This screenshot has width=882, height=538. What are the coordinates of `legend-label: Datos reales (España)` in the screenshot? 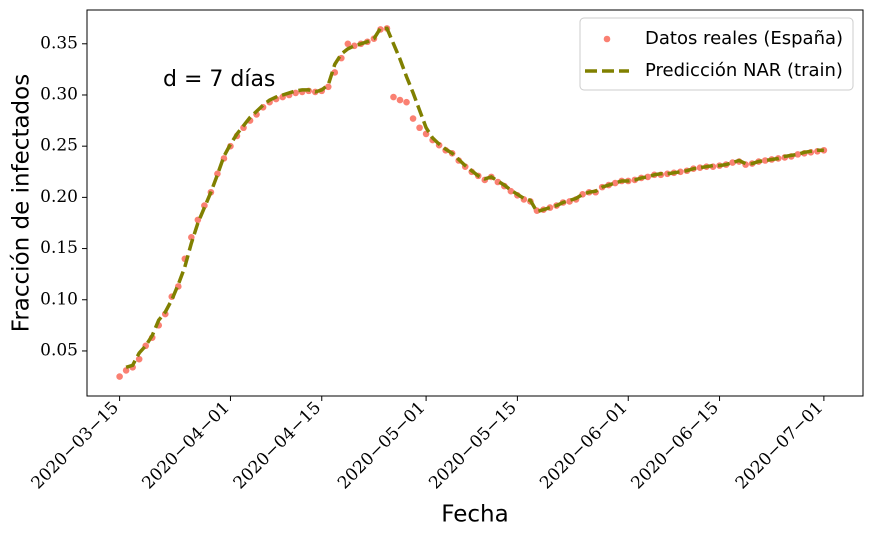 It's located at (744, 38).